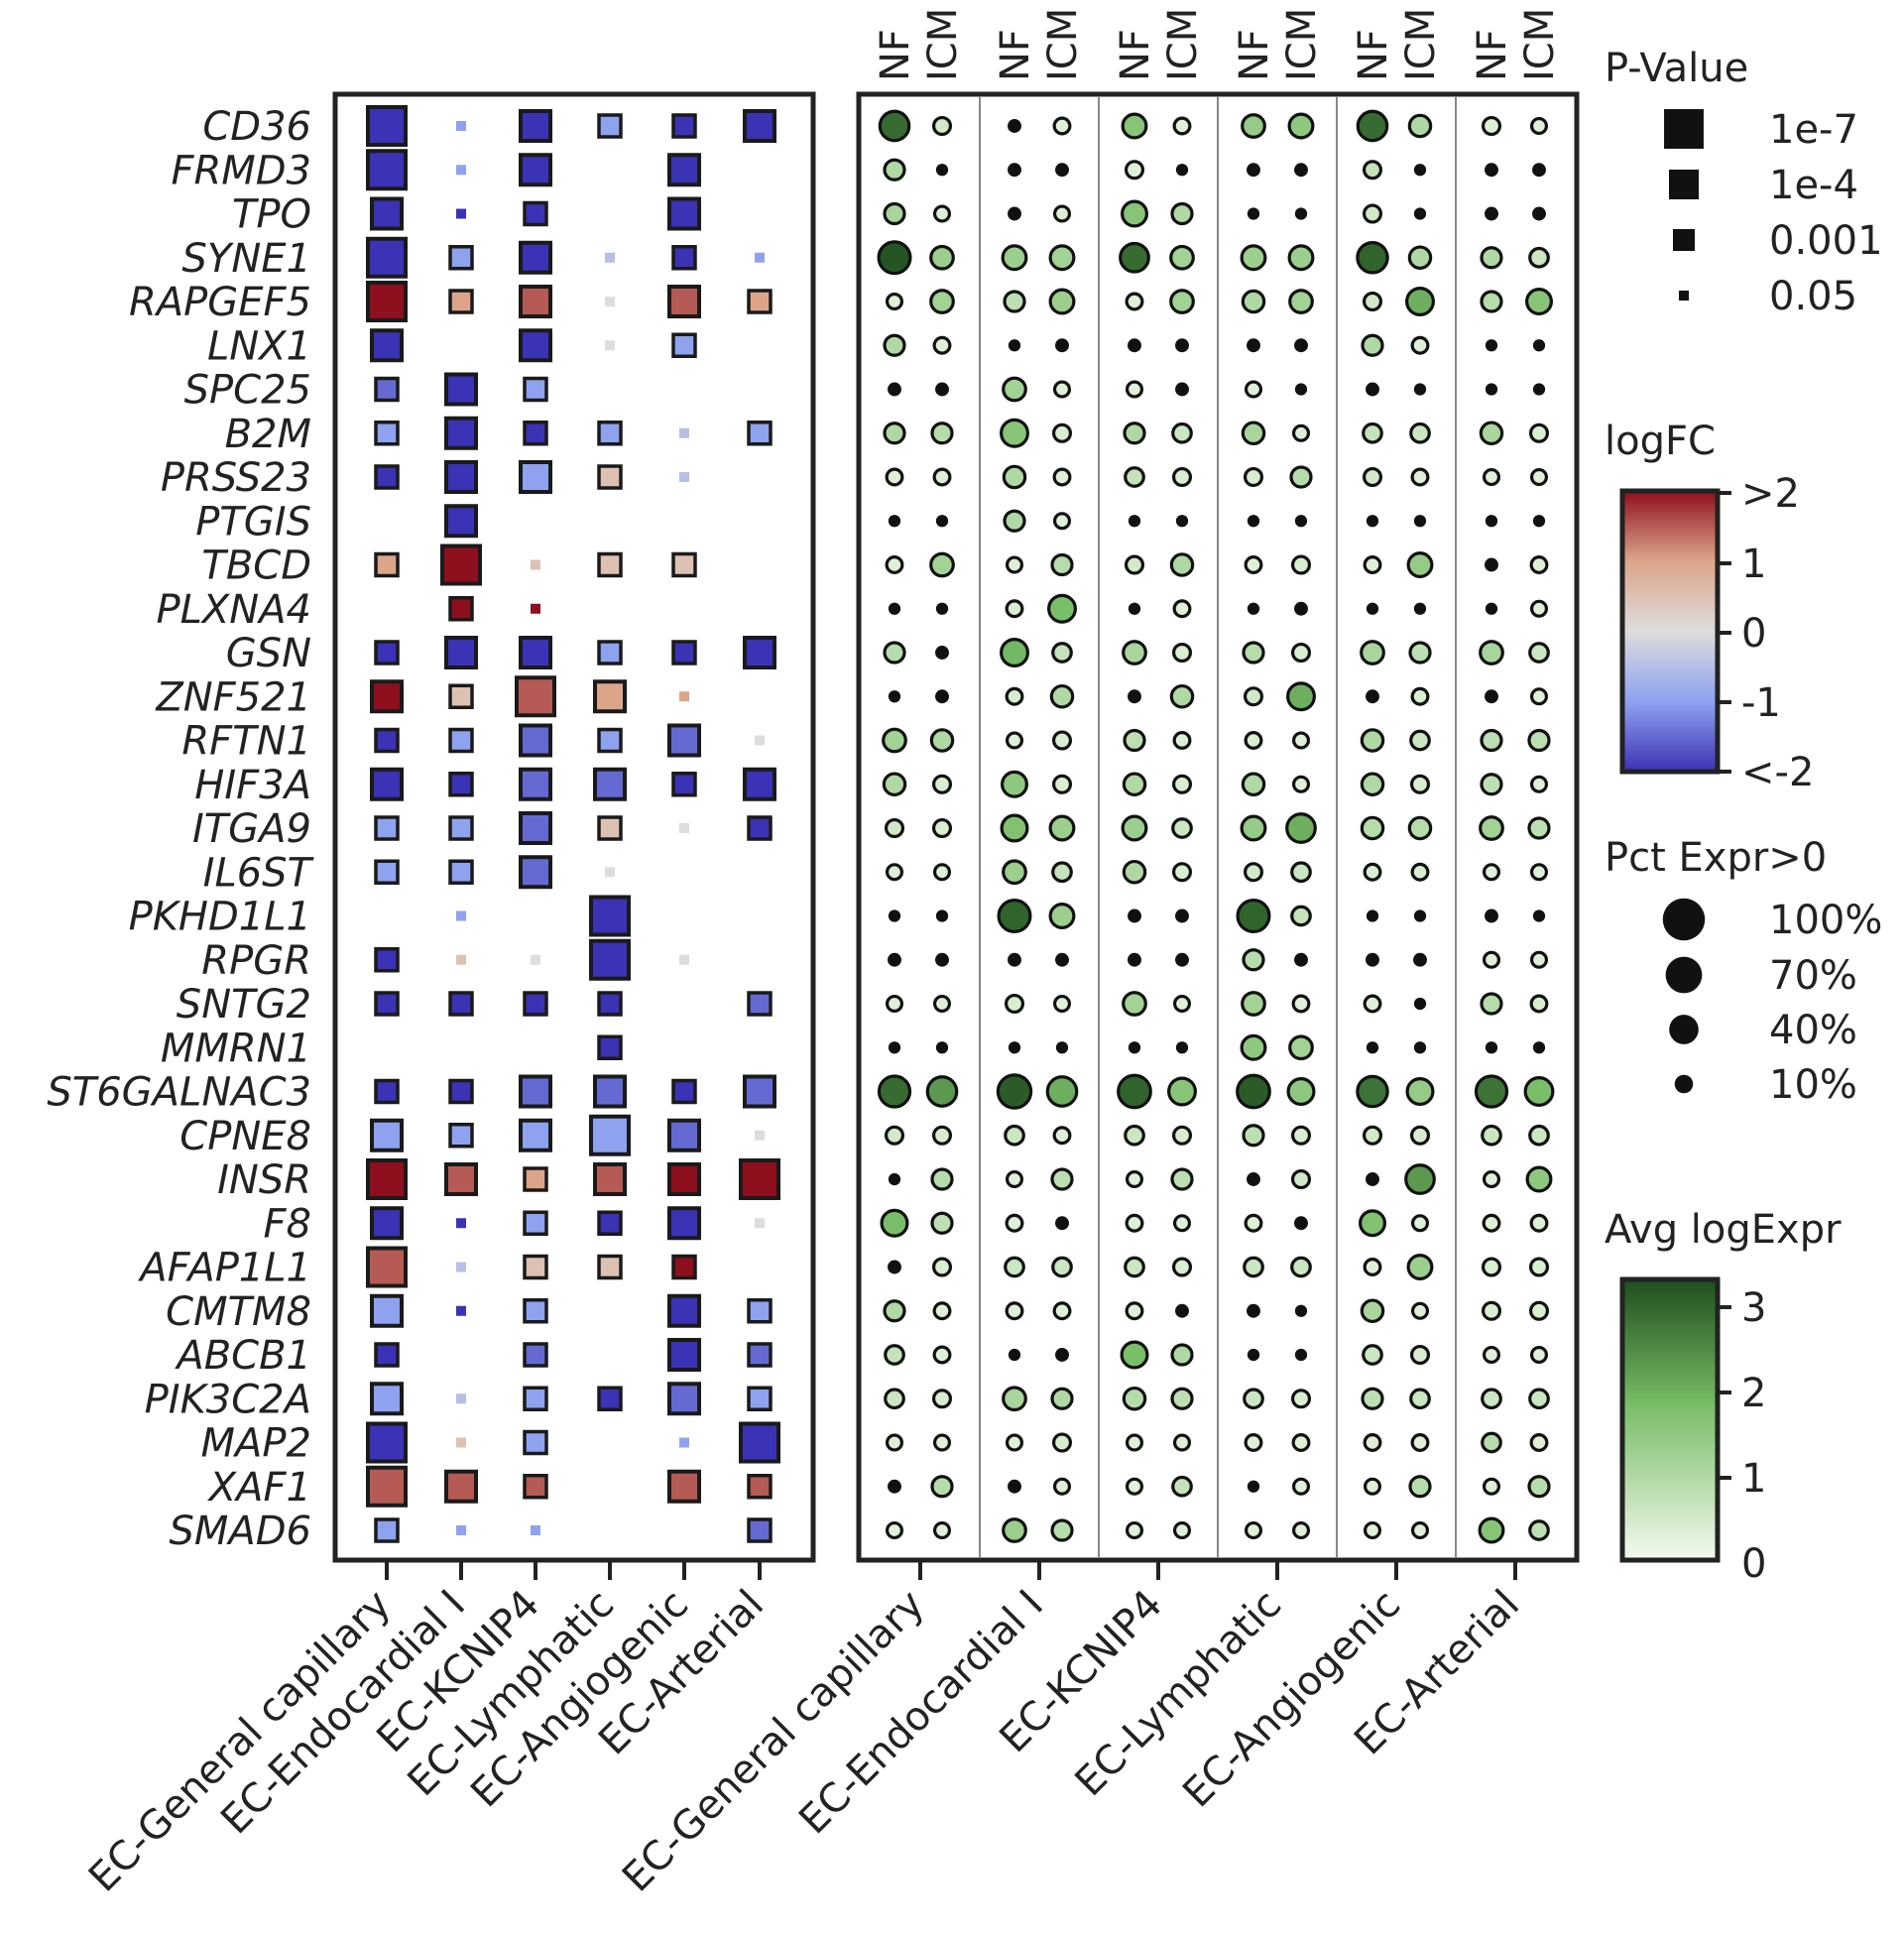 The image size is (1904, 1936). What do you see at coordinates (233, 610) in the screenshot?
I see `gene-label: PLXNA4` at bounding box center [233, 610].